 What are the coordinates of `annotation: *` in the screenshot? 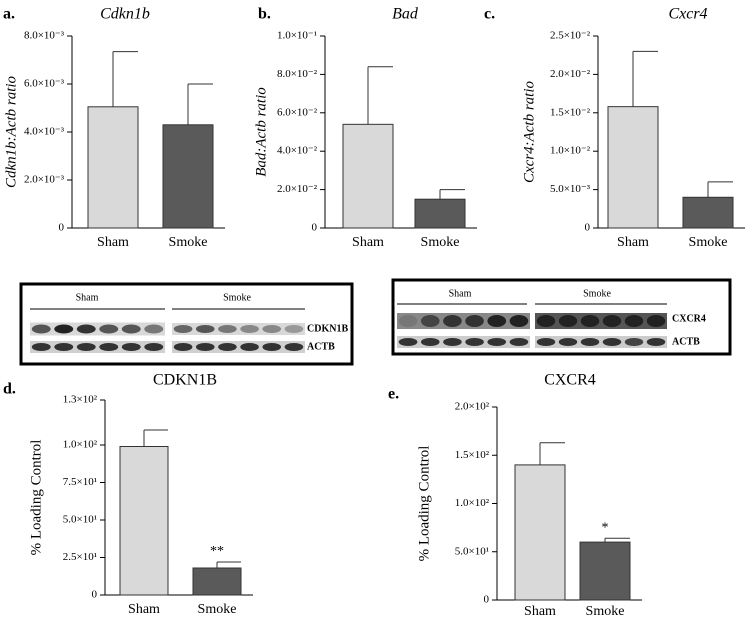 It's located at (605, 527).